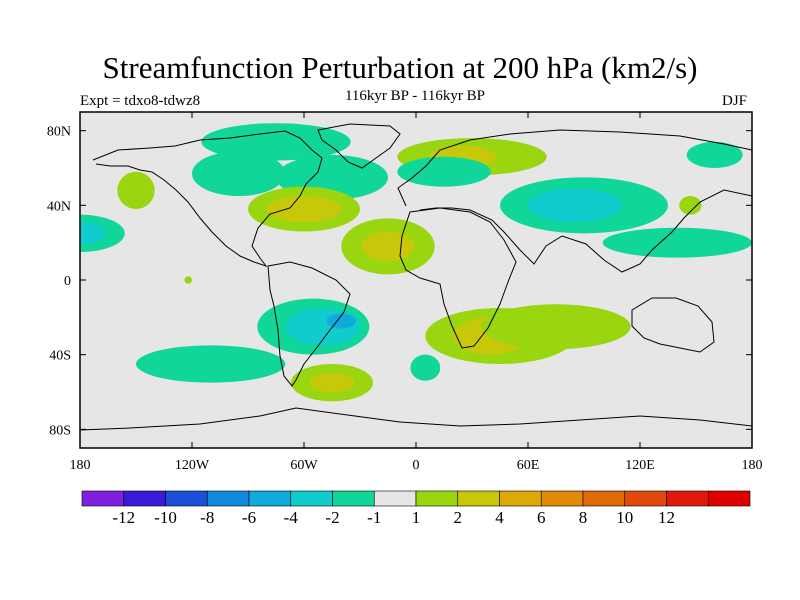 The image size is (800, 600). I want to click on colorbar-label: 6, so click(541, 517).